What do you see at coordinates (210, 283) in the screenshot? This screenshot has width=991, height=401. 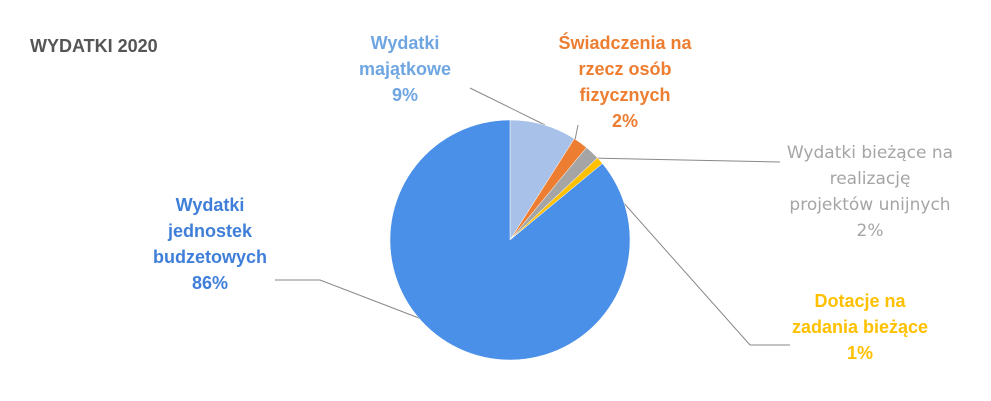 I see `slice-value: 86%` at bounding box center [210, 283].